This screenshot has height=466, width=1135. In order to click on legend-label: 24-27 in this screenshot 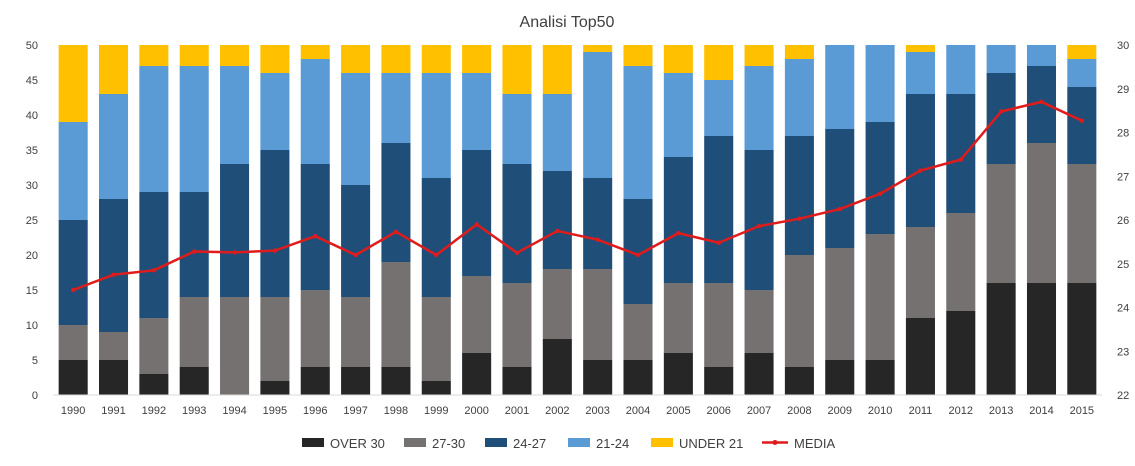, I will do `click(529, 443)`.